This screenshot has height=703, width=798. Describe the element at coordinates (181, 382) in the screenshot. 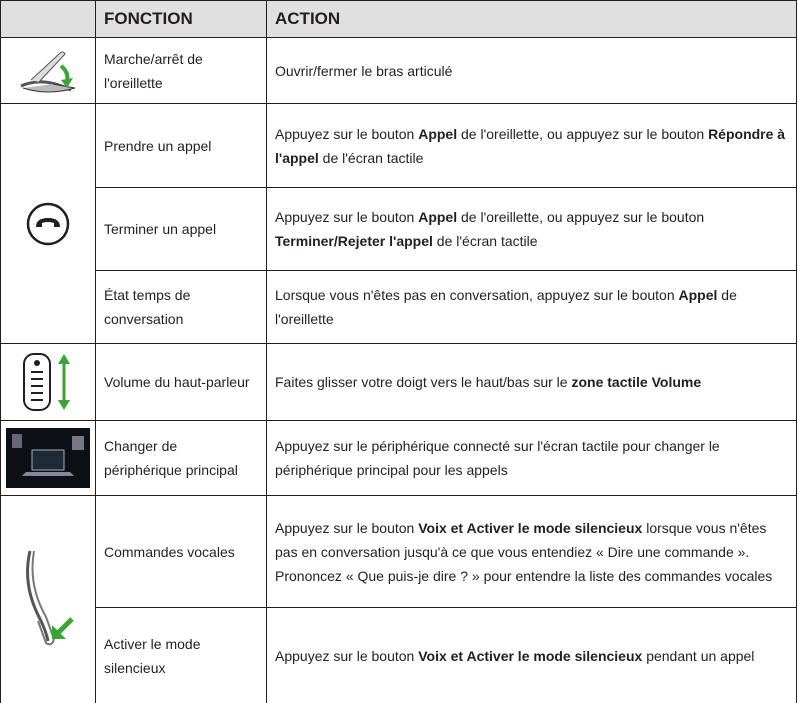

I see `function-cell: Volume du haut-parleur` at that location.